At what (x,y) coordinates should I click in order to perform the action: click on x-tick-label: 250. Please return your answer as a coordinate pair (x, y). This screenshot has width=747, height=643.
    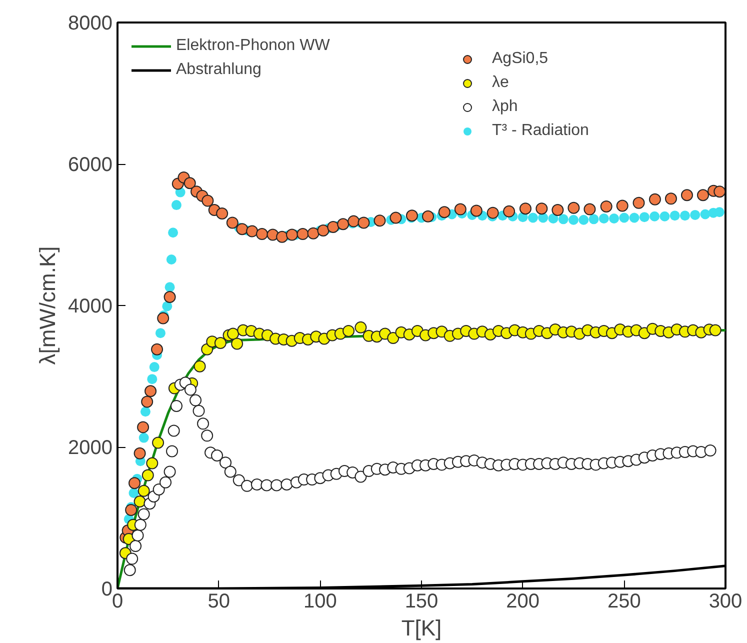
    Looking at the image, I should click on (624, 601).